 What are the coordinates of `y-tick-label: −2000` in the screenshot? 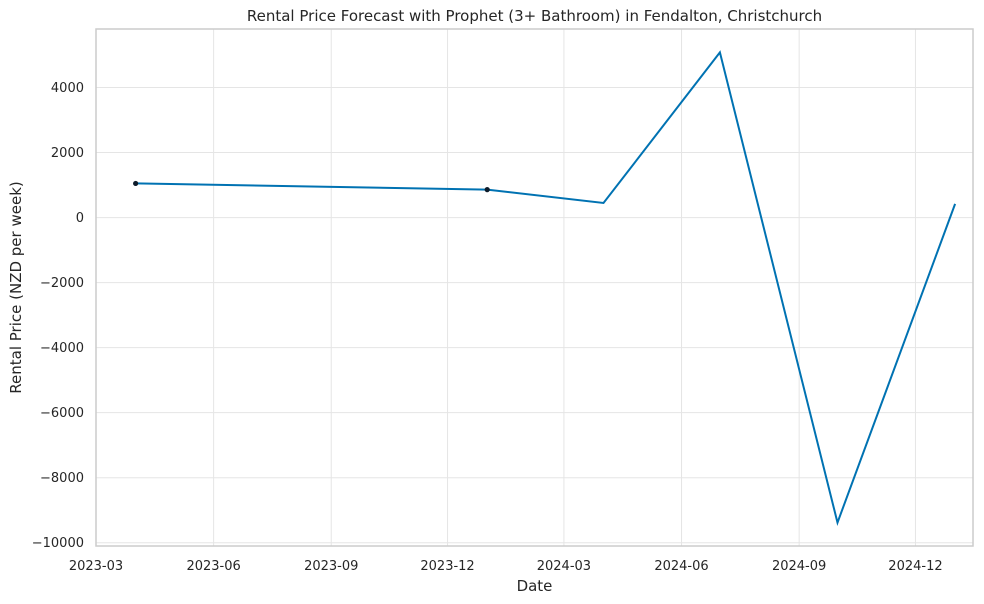 It's located at (62, 283).